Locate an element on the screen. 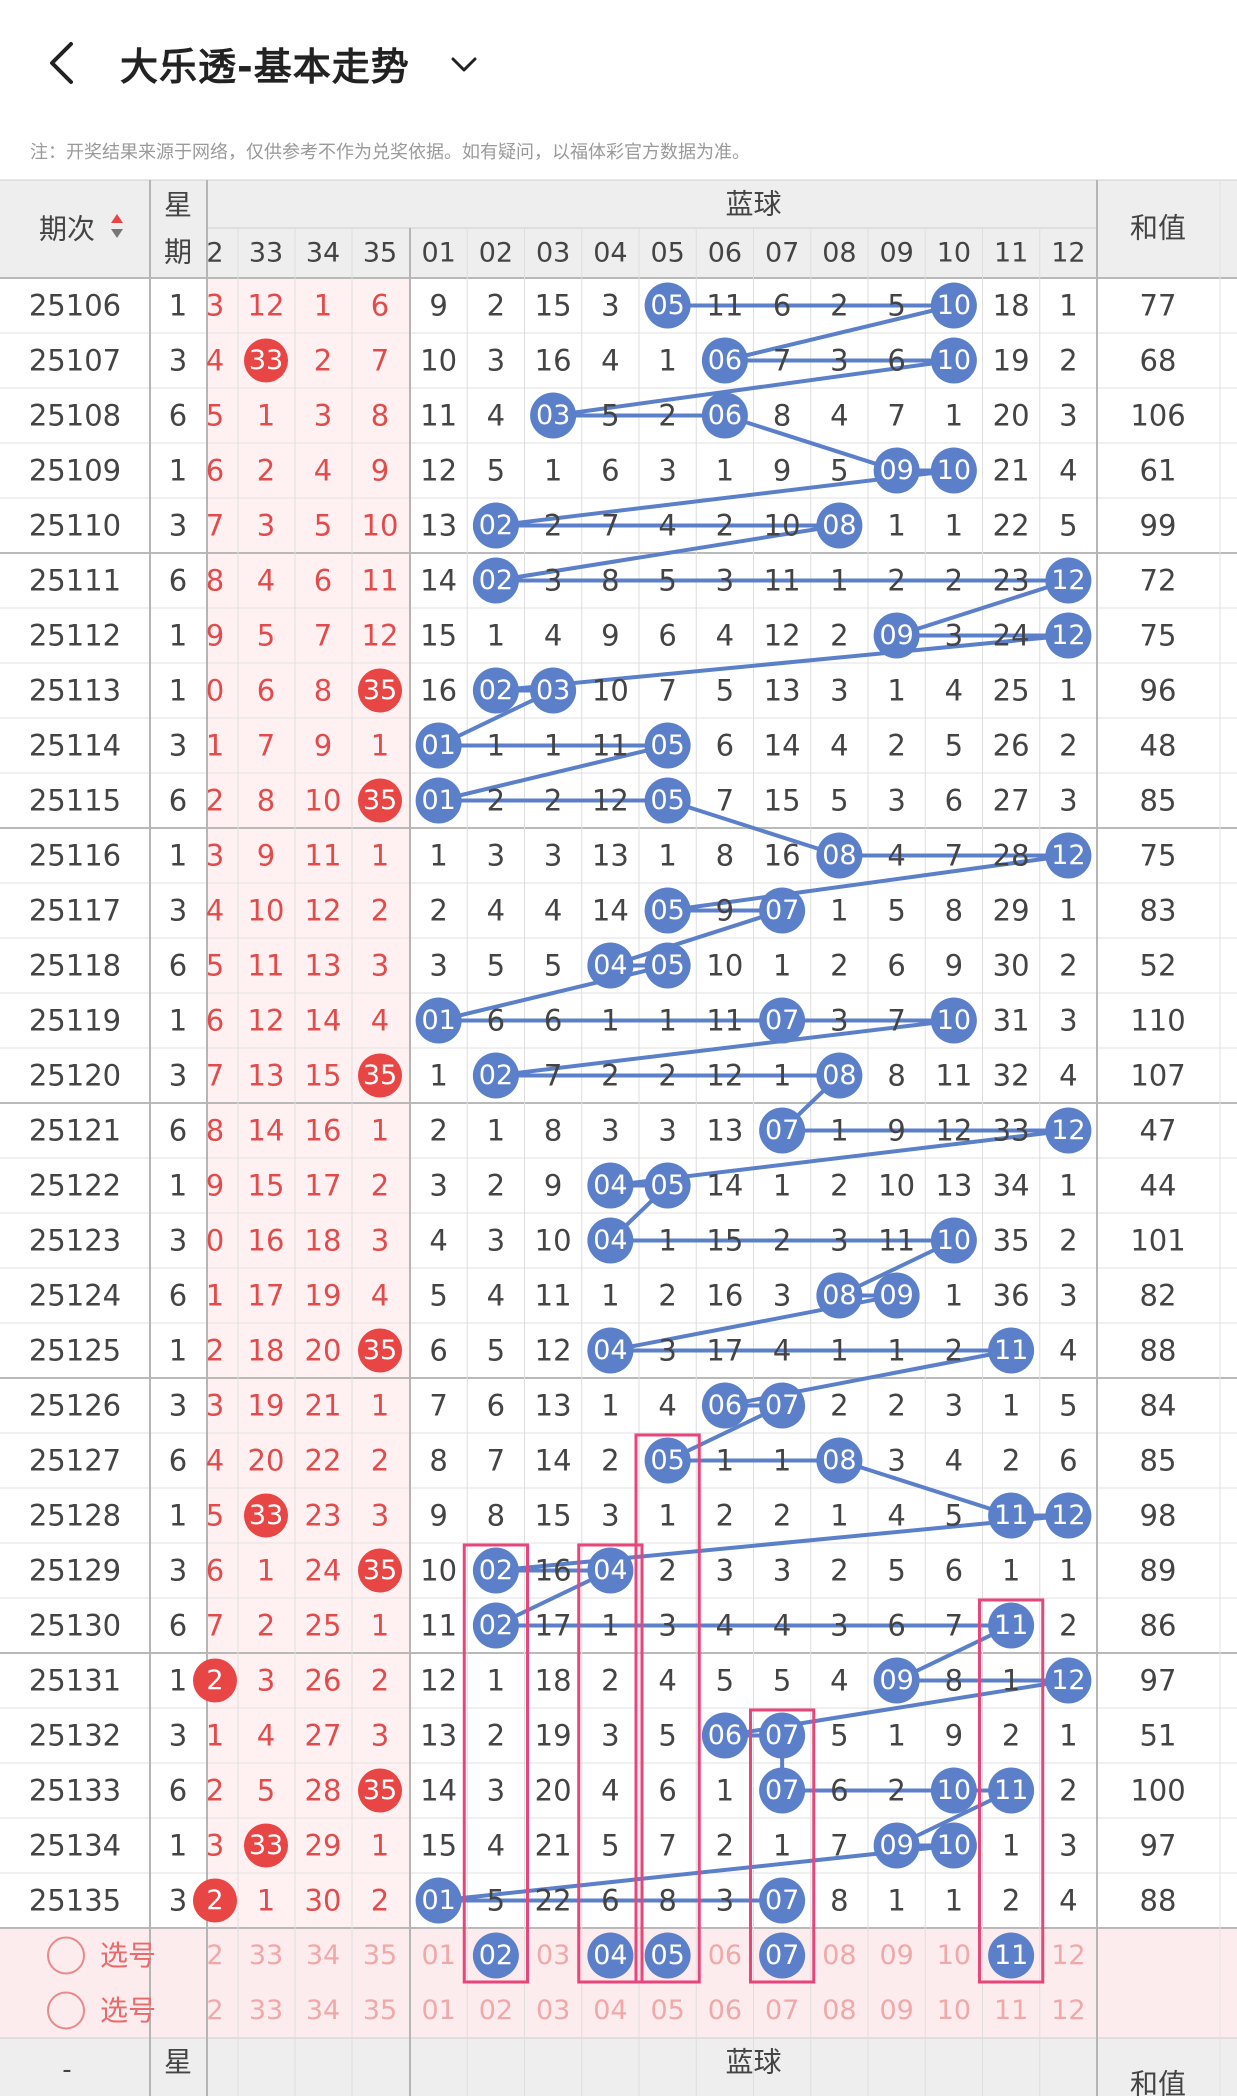 This screenshot has width=1237, height=2100. blue-col-label: 08 is located at coordinates (839, 253).